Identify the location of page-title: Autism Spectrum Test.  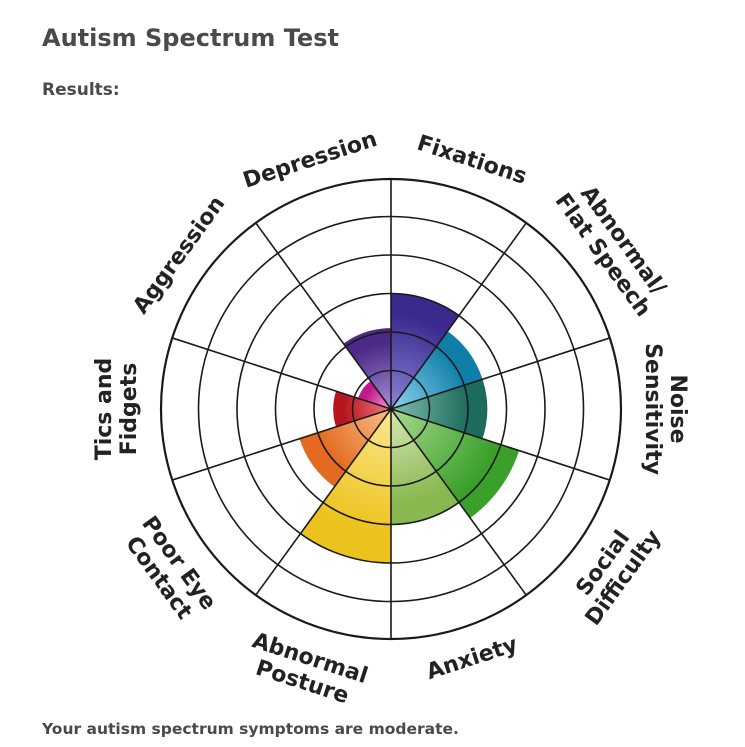
(190, 38).